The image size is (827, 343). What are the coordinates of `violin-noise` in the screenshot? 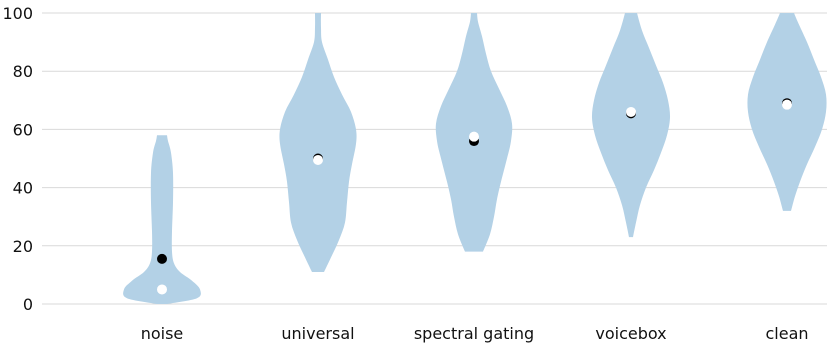 It's located at (162, 219).